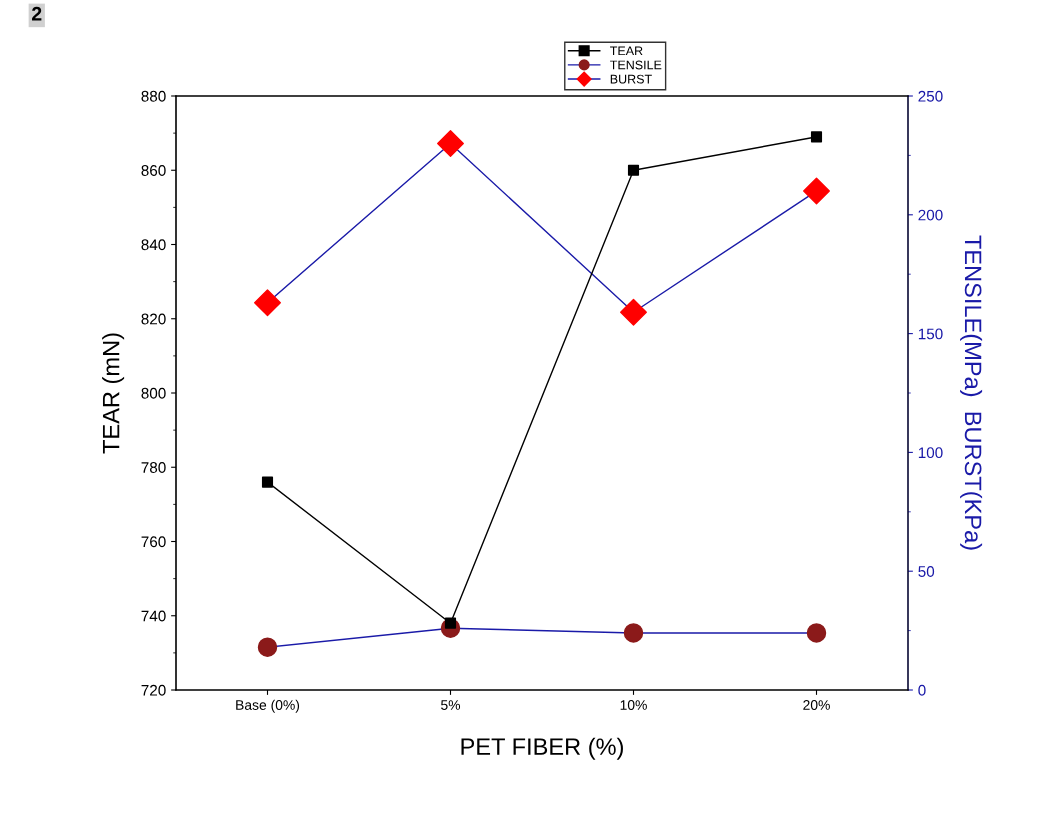 Image resolution: width=1045 pixels, height=817 pixels. What do you see at coordinates (633, 705) in the screenshot?
I see `x-tick-label: 10%` at bounding box center [633, 705].